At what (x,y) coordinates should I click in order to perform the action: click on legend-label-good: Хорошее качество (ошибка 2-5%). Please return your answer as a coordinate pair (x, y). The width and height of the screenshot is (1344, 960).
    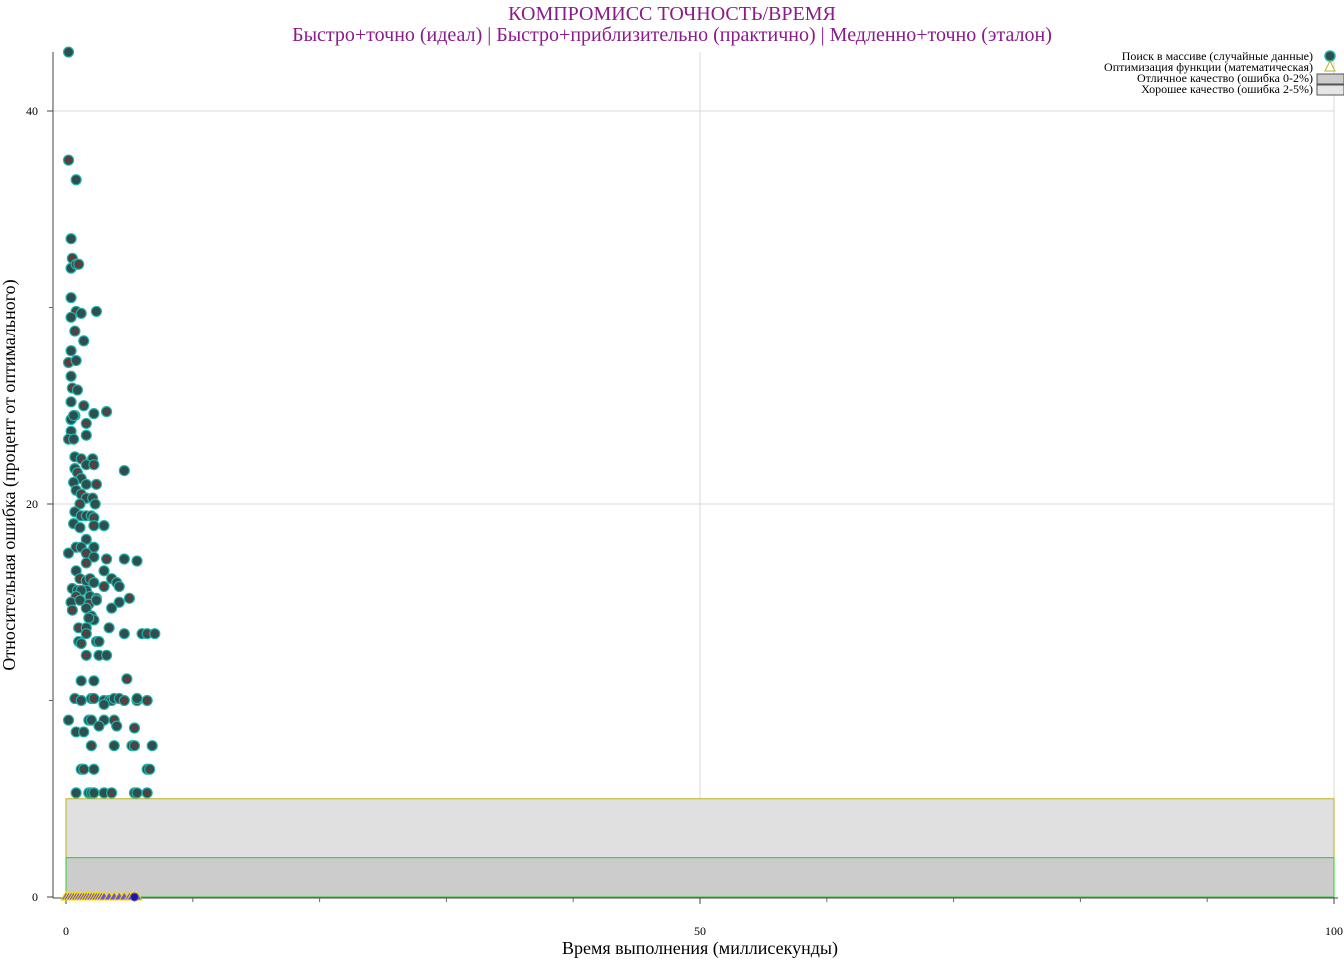
    Looking at the image, I should click on (1227, 89).